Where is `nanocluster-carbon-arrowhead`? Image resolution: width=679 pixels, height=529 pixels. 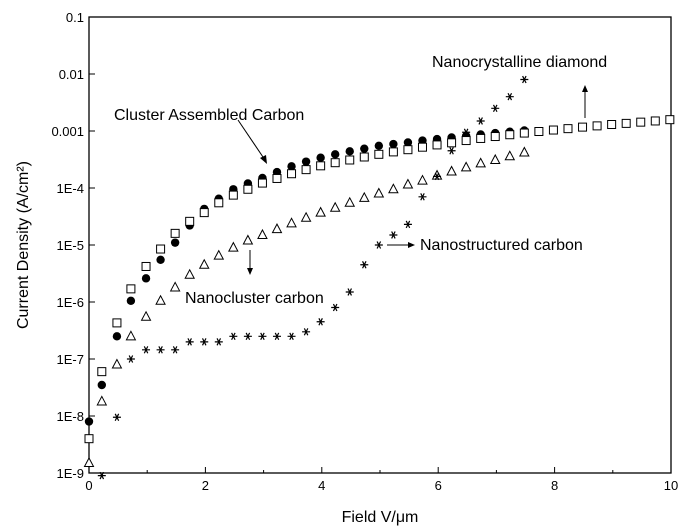 nanocluster-carbon-arrowhead is located at coordinates (250, 271).